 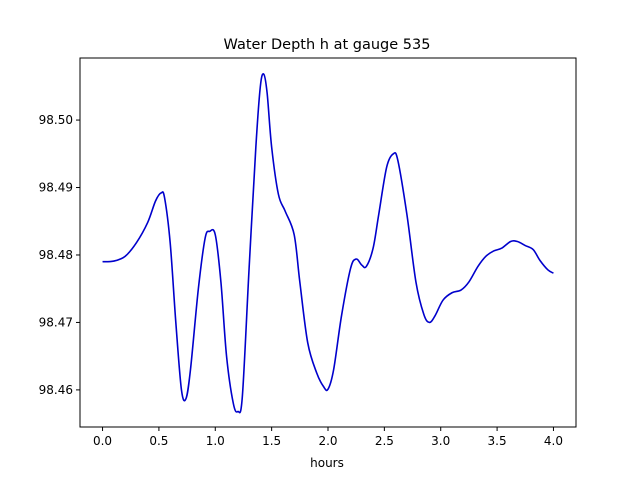 I want to click on x-tick-label: 4.0, so click(x=553, y=441).